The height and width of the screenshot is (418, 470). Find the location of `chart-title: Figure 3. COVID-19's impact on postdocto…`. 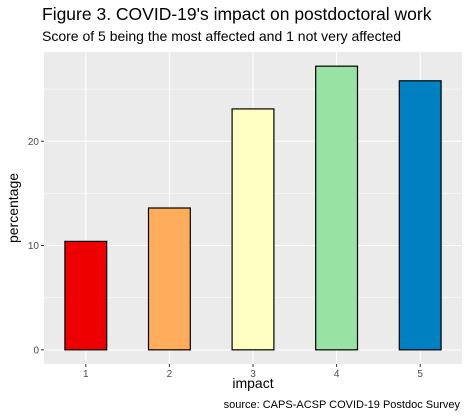

chart-title: Figure 3. COVID-19's impact on postdocto… is located at coordinates (237, 14).